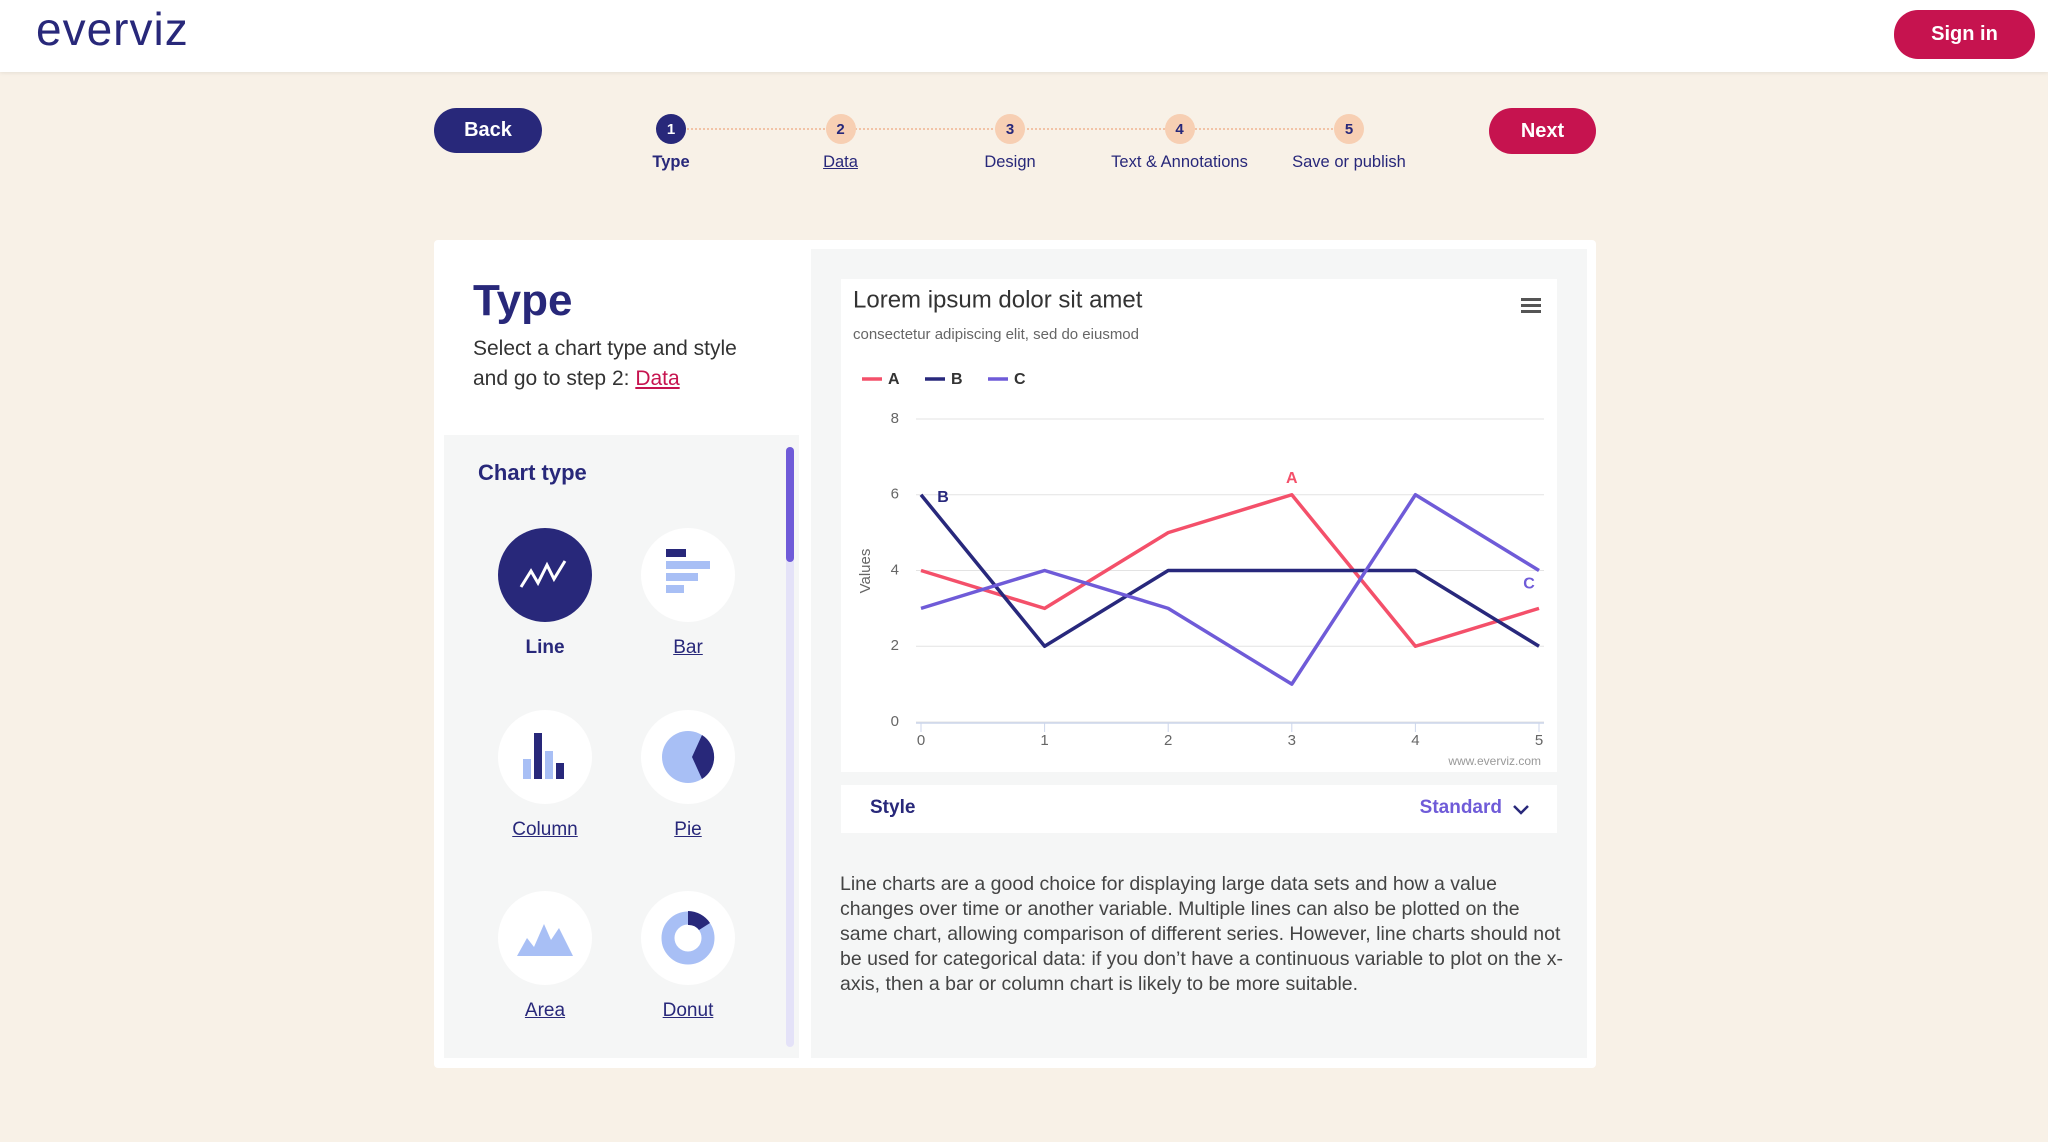 This screenshot has width=2048, height=1142. I want to click on step-label: Data, so click(840, 162).